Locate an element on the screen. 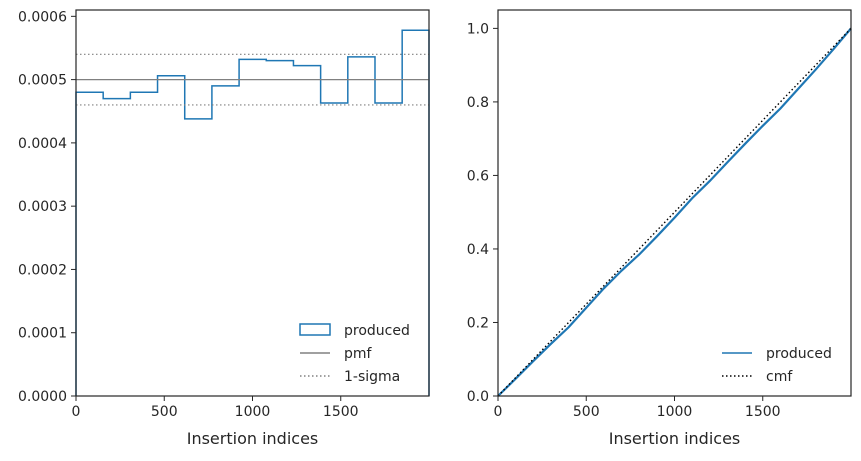  y-tick-label: 0.0 is located at coordinates (478, 397).